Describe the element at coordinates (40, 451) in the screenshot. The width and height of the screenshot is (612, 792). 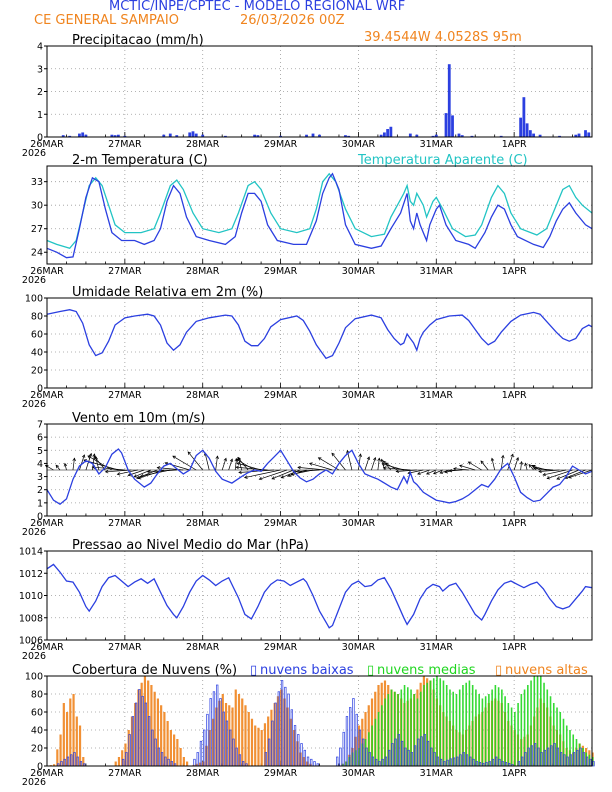
I see `y-tick-label: 5` at that location.